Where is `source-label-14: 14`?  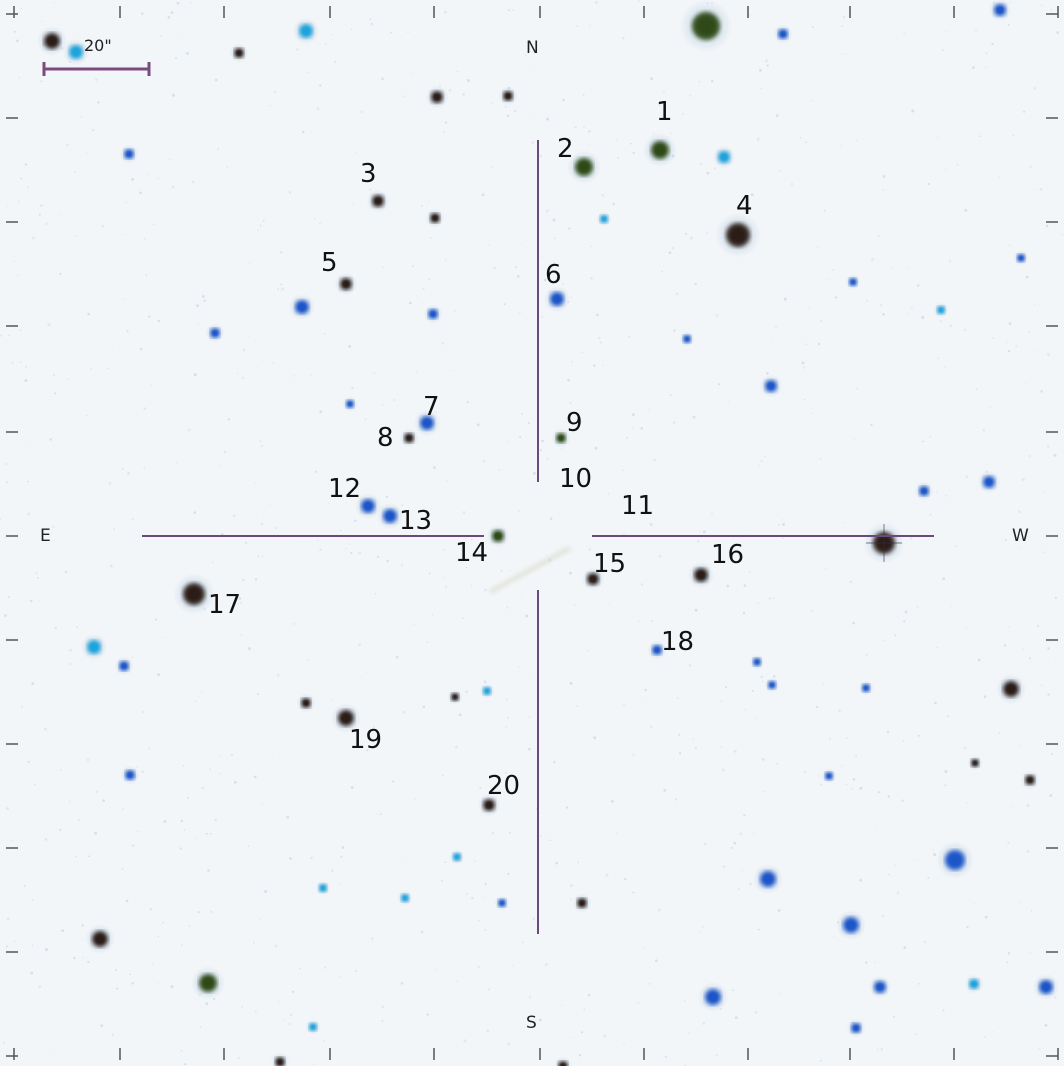
source-label-14: 14 is located at coordinates (472, 553).